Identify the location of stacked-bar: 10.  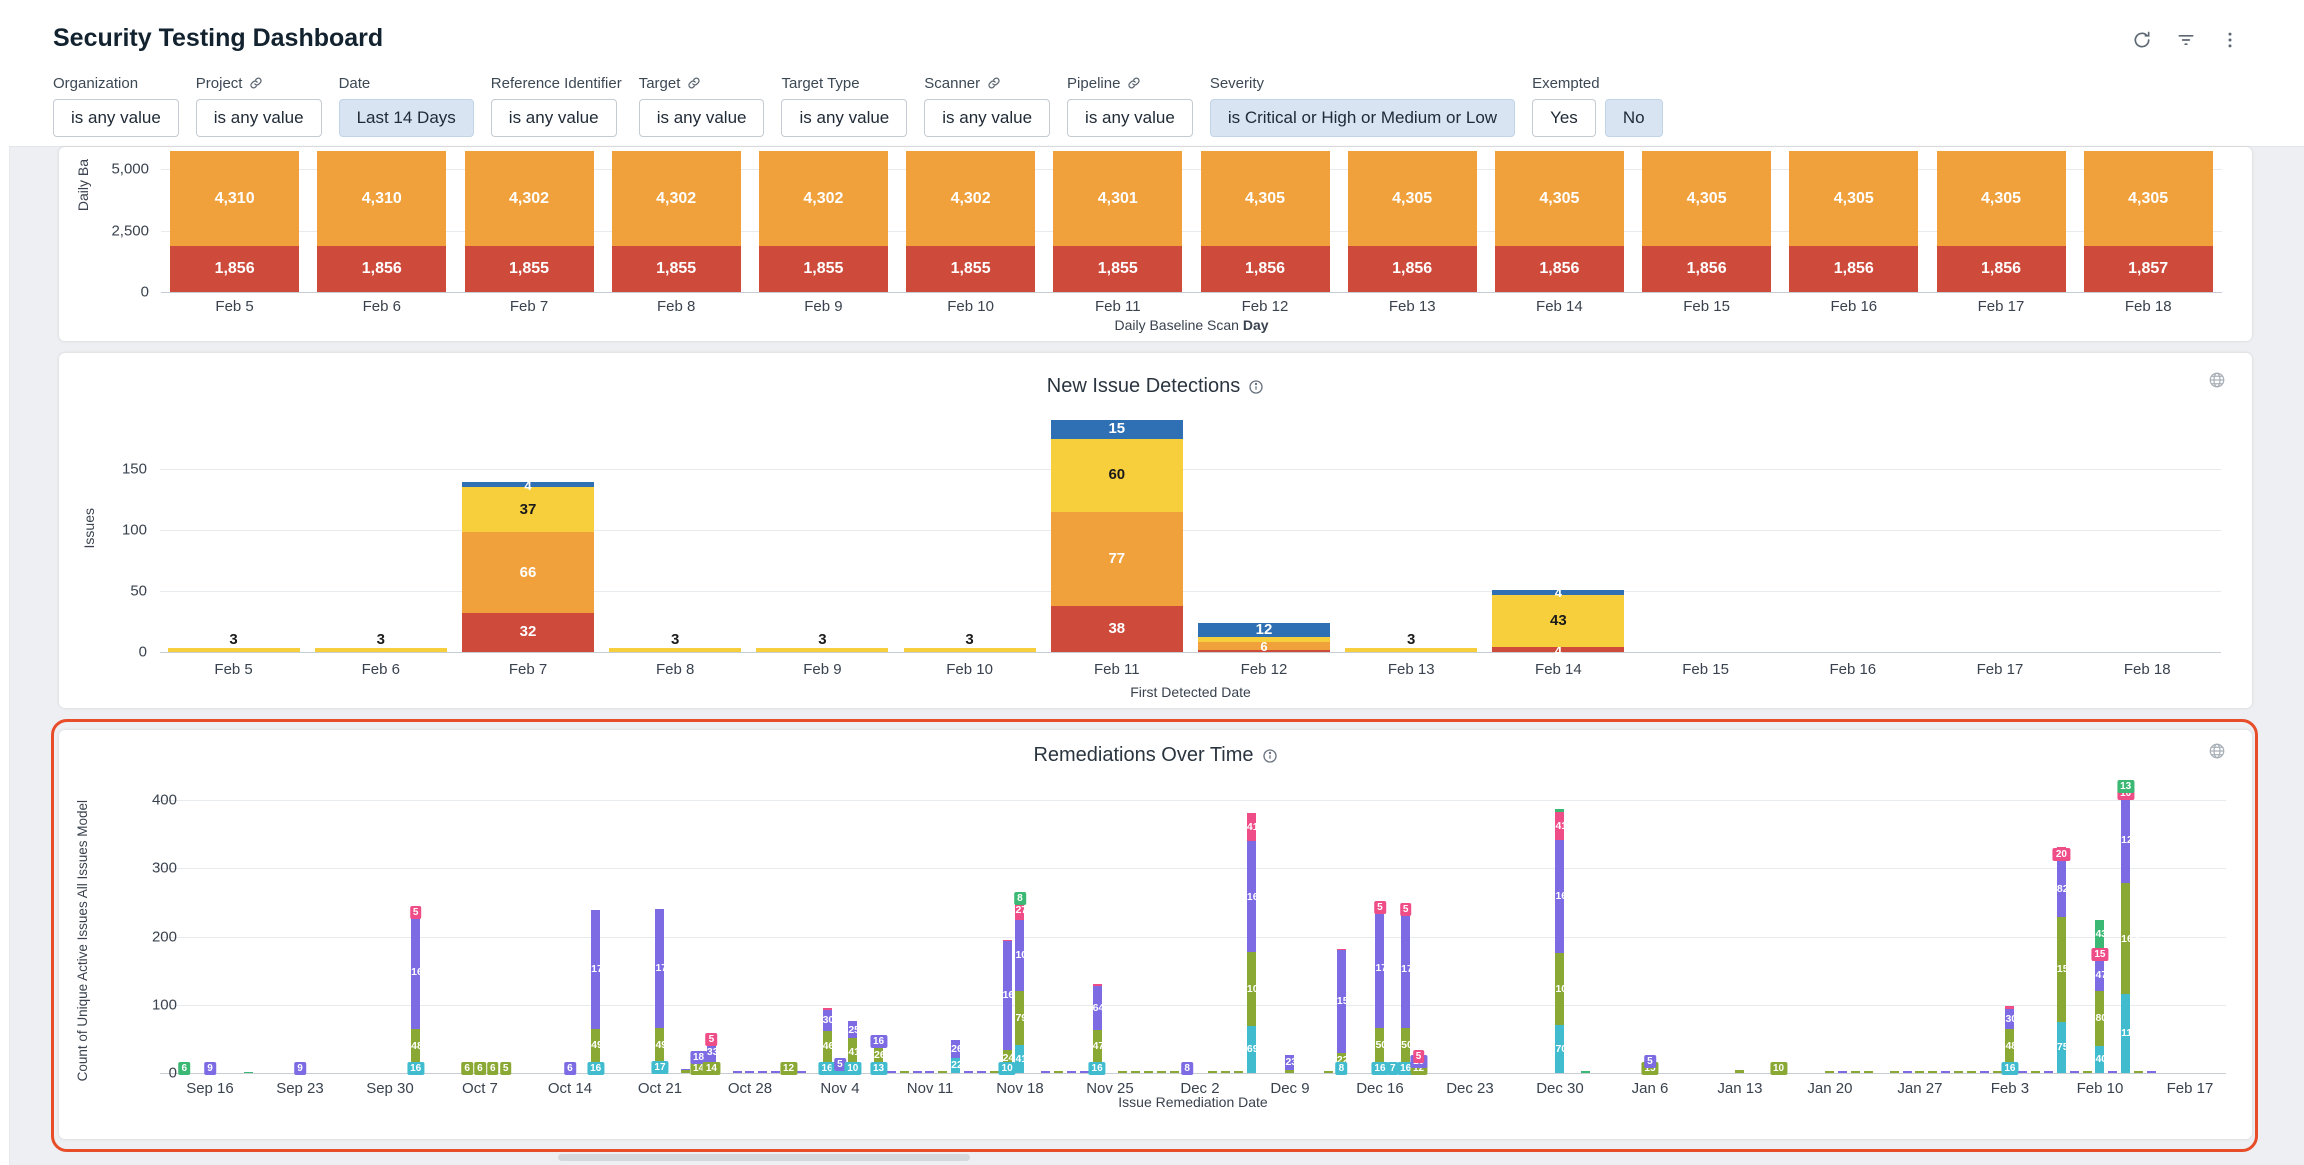
(1778, 1068).